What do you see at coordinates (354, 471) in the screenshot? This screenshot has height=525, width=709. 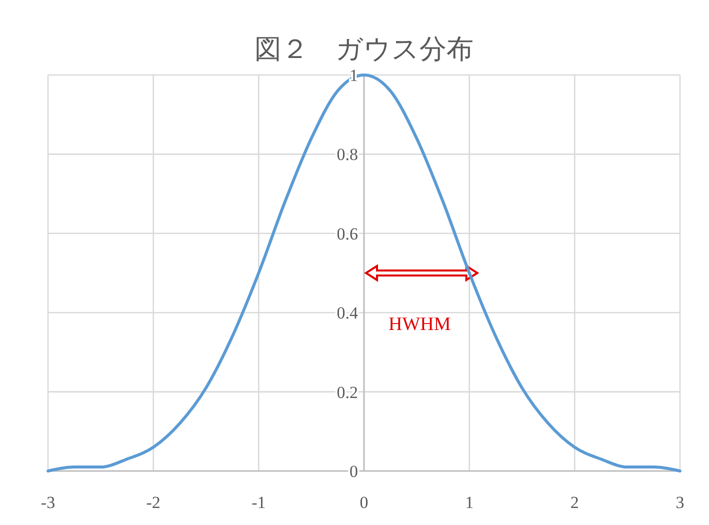 I see `y-tick-label: 0` at bounding box center [354, 471].